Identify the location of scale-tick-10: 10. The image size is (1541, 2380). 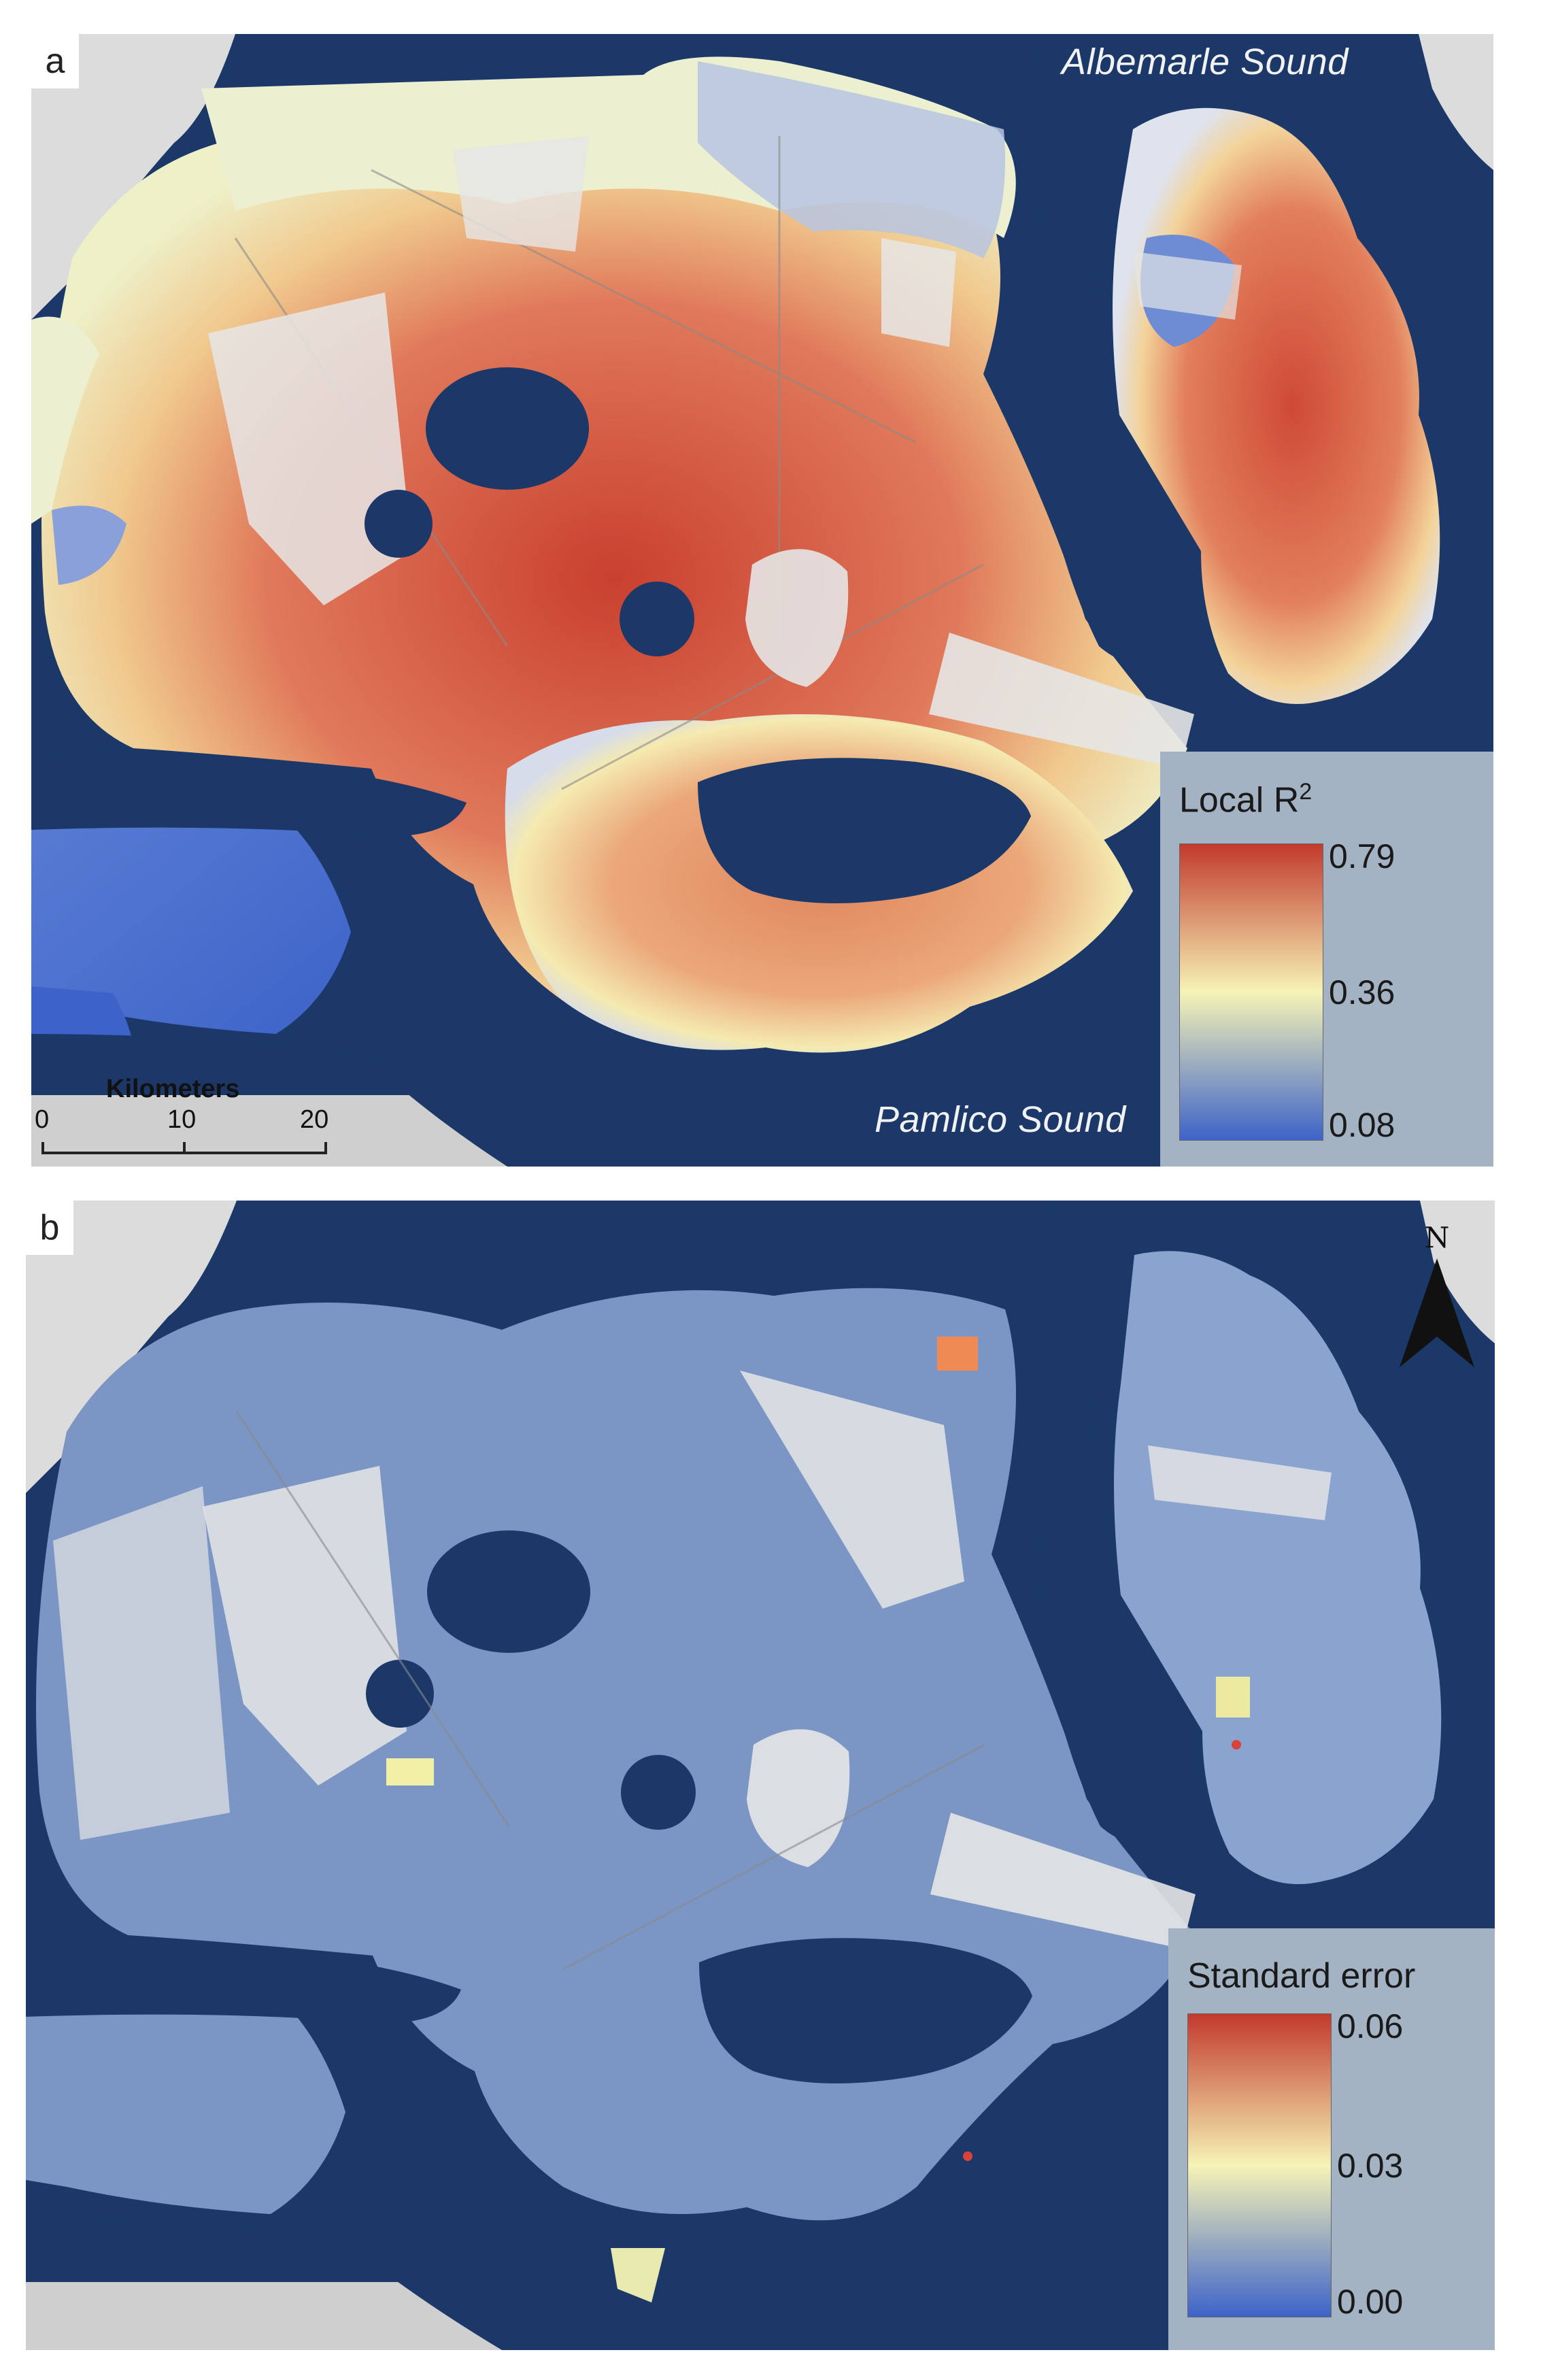
(182, 1119).